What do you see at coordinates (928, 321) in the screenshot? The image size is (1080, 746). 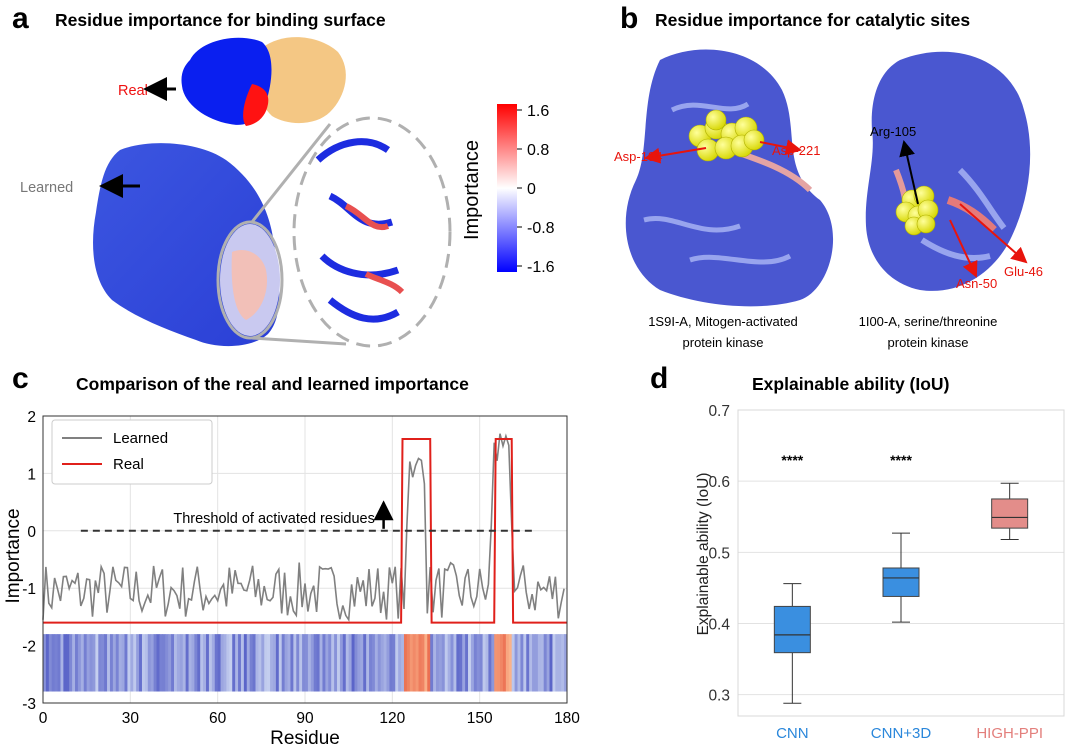 I see `right-protein-caption-1: 1I00-A, serine/threonine` at bounding box center [928, 321].